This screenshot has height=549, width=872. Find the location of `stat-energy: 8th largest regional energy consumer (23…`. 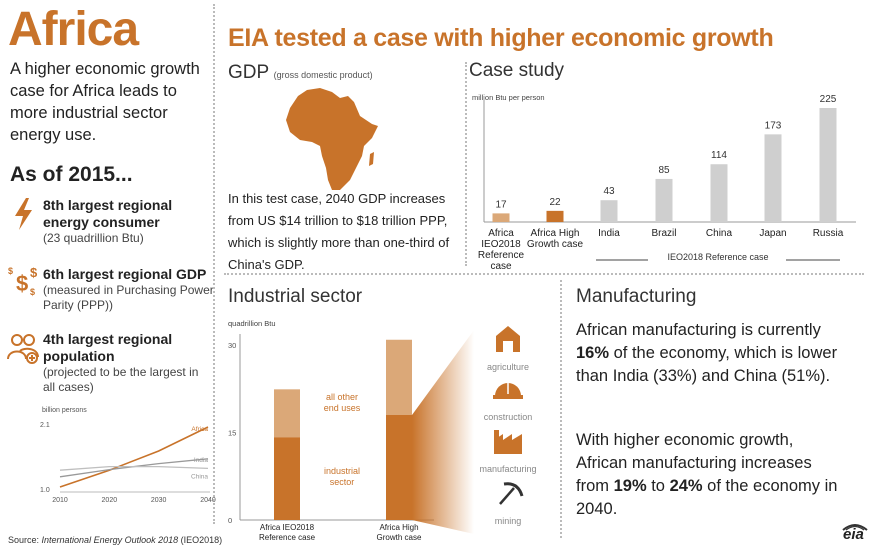

stat-energy: 8th largest regional energy consumer (23… is located at coordinates (128, 221).